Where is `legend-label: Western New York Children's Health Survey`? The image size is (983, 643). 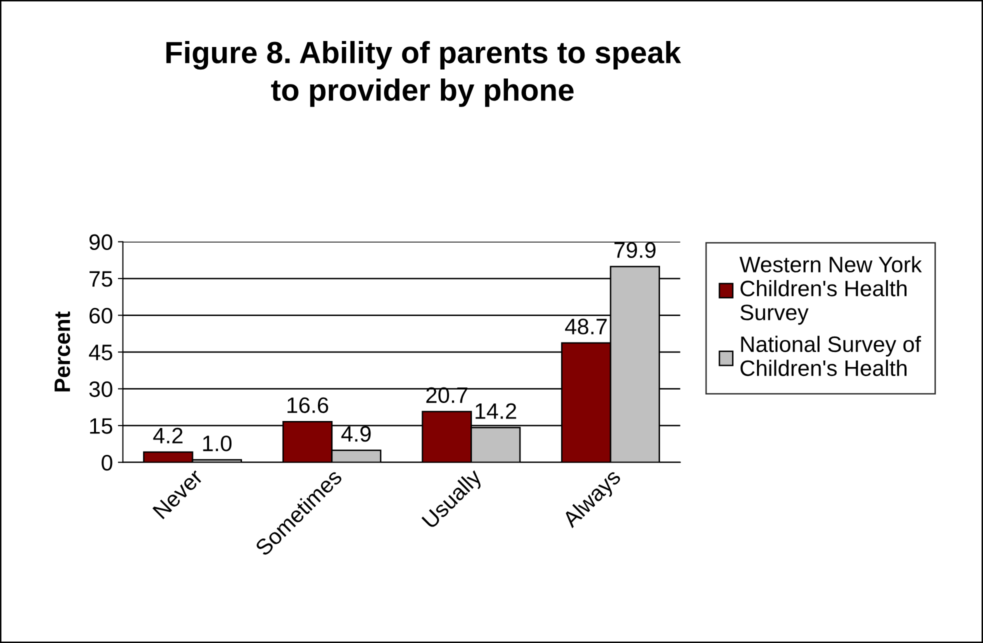 legend-label: Western New York Children's Health Survey is located at coordinates (831, 290).